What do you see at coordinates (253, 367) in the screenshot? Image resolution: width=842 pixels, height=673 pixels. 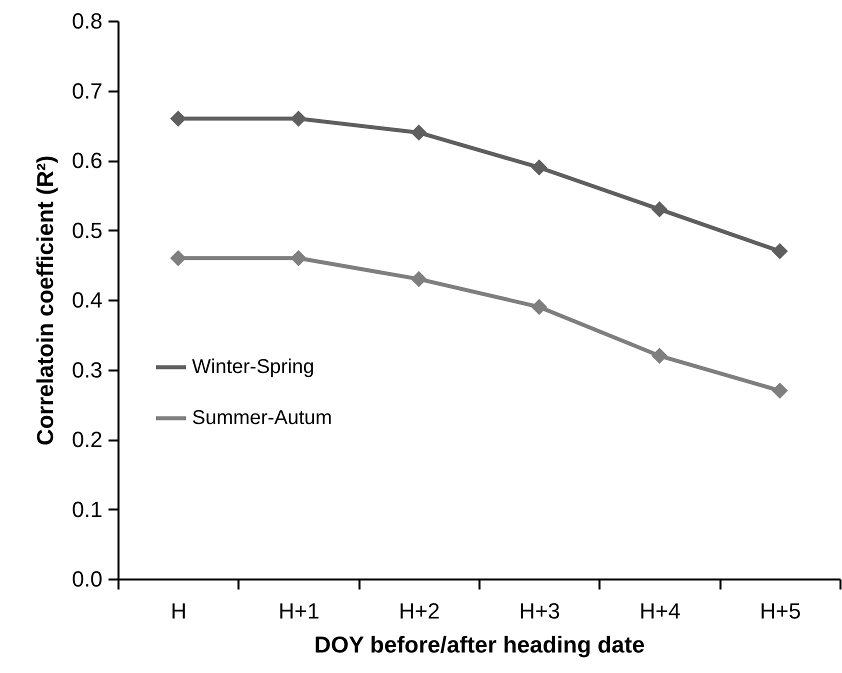 I see `legend-label: Winter-Spring` at bounding box center [253, 367].